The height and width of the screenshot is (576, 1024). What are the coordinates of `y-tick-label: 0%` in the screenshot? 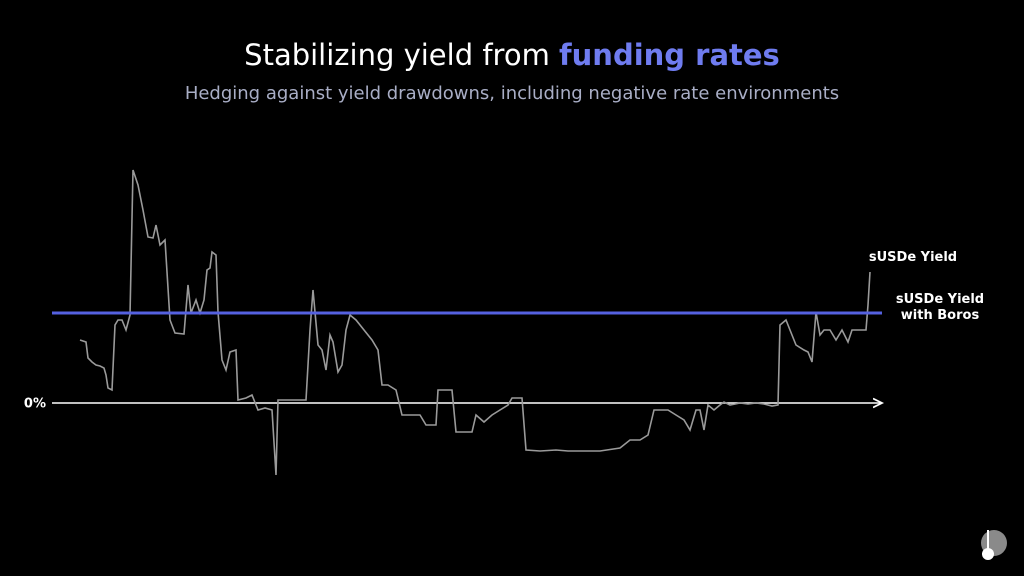 It's located at (35, 404).